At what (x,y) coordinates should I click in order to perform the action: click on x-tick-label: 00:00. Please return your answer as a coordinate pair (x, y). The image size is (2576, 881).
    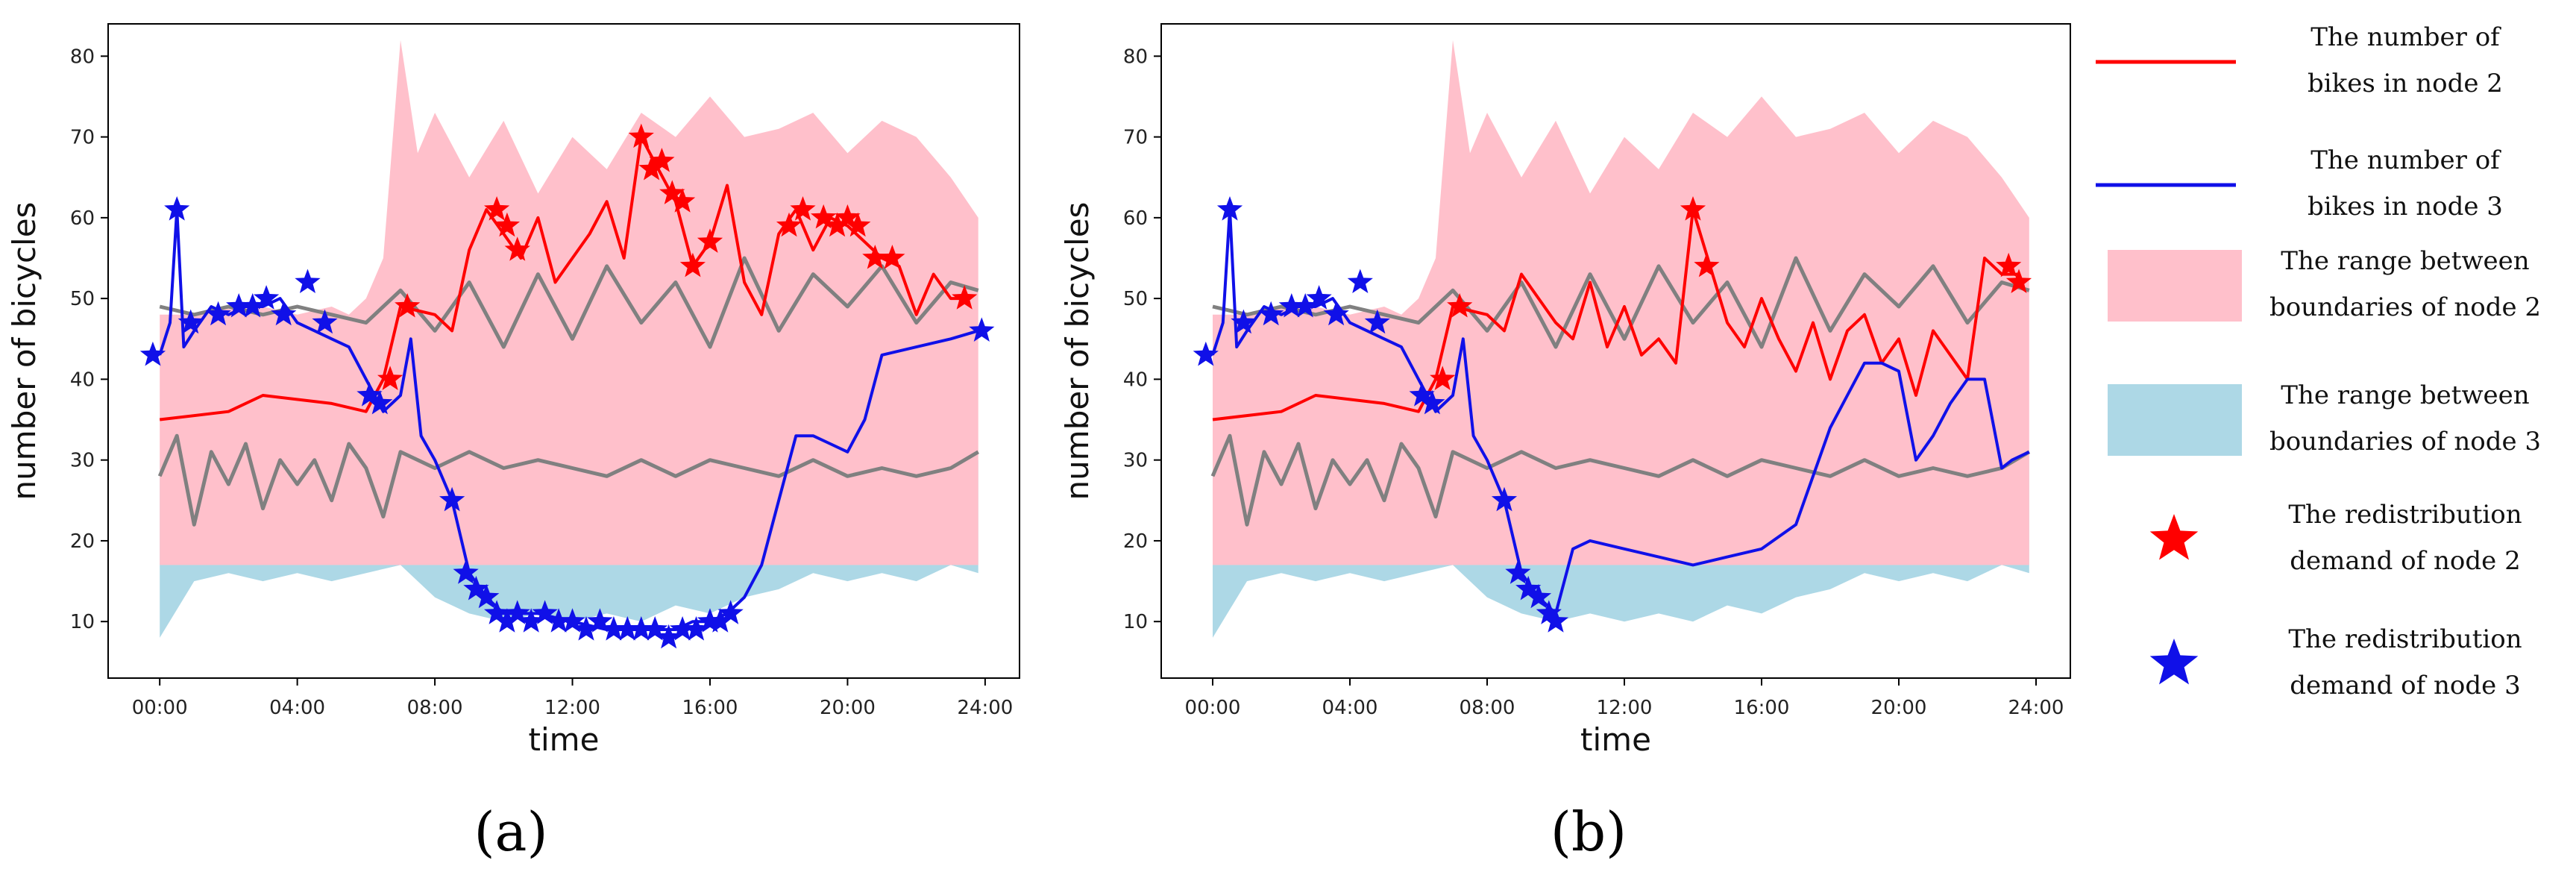
    Looking at the image, I should click on (160, 708).